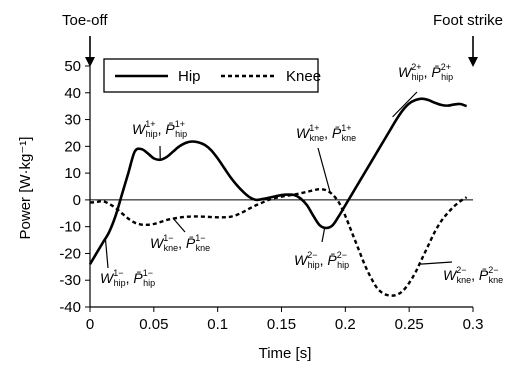  I want to click on x-tick-label: 0, so click(90, 324).